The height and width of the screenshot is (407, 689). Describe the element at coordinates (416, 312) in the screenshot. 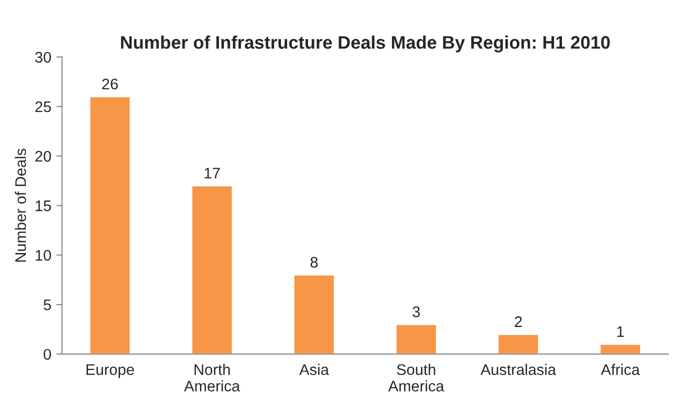

I see `data-label: 3` at that location.